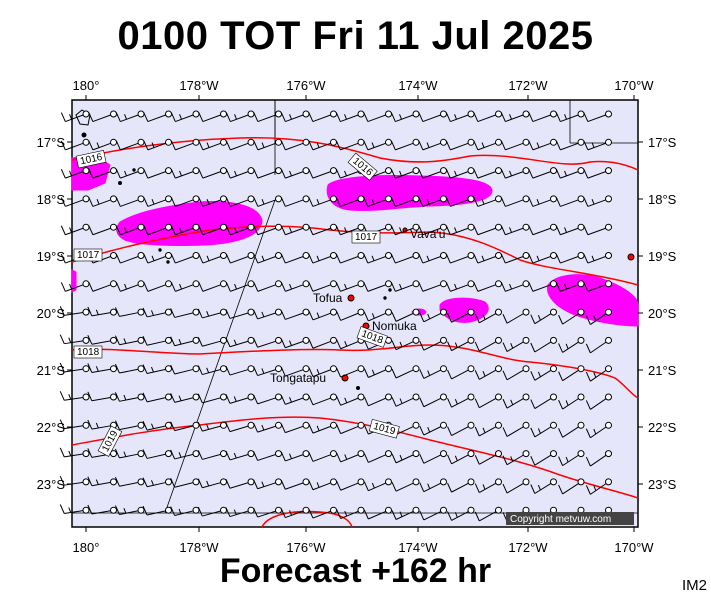 The image size is (711, 600). What do you see at coordinates (662, 313) in the screenshot?
I see `lat-label: 20°S` at bounding box center [662, 313].